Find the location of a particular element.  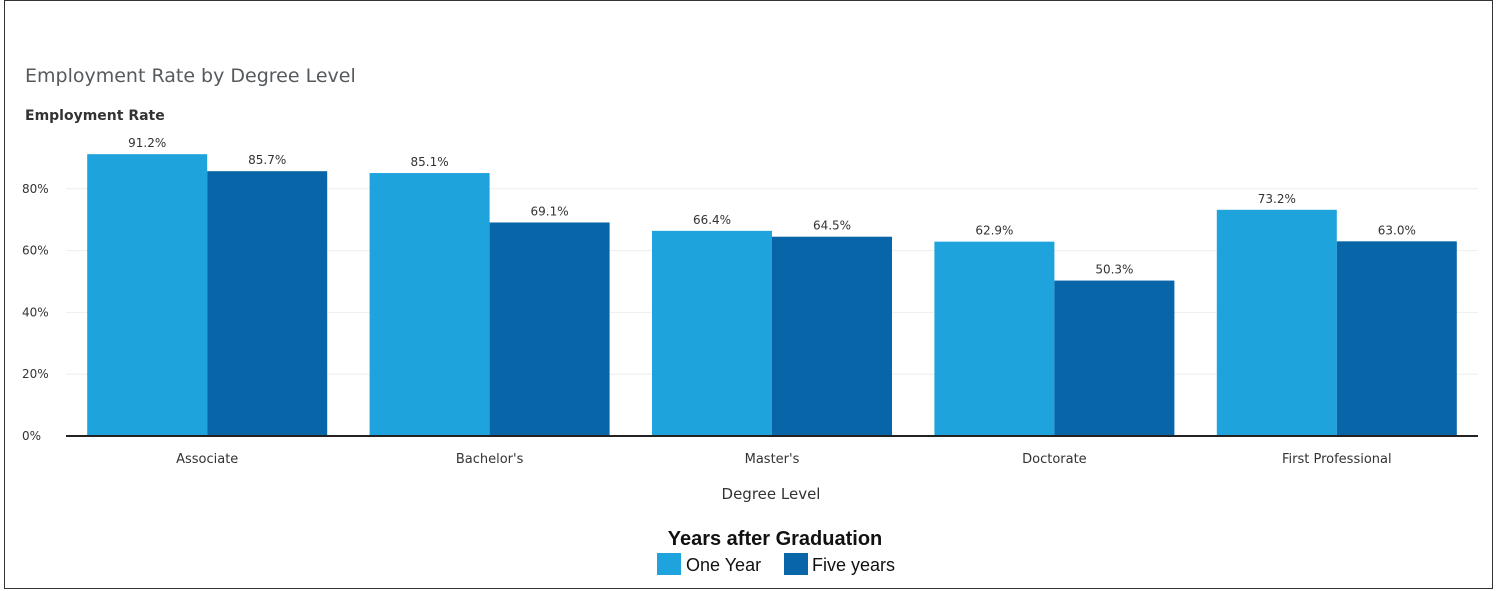

chart-title: Employment Rate by Degree Level is located at coordinates (190, 76).